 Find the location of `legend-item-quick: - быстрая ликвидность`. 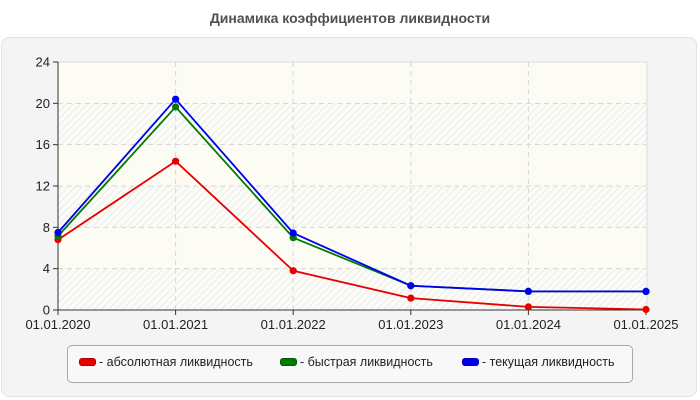

legend-item-quick: - быстрая ликвидность is located at coordinates (356, 362).